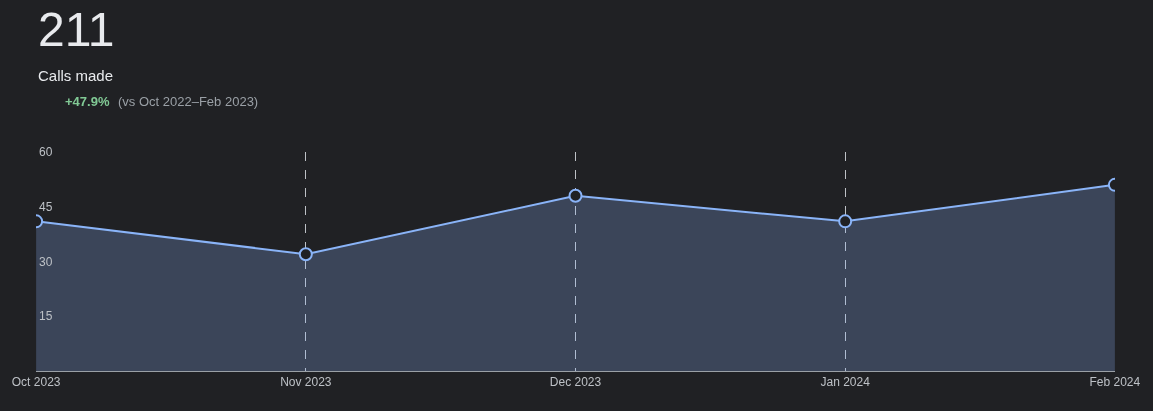 The width and height of the screenshot is (1153, 411). I want to click on x-tick-label: Nov 2023, so click(306, 382).